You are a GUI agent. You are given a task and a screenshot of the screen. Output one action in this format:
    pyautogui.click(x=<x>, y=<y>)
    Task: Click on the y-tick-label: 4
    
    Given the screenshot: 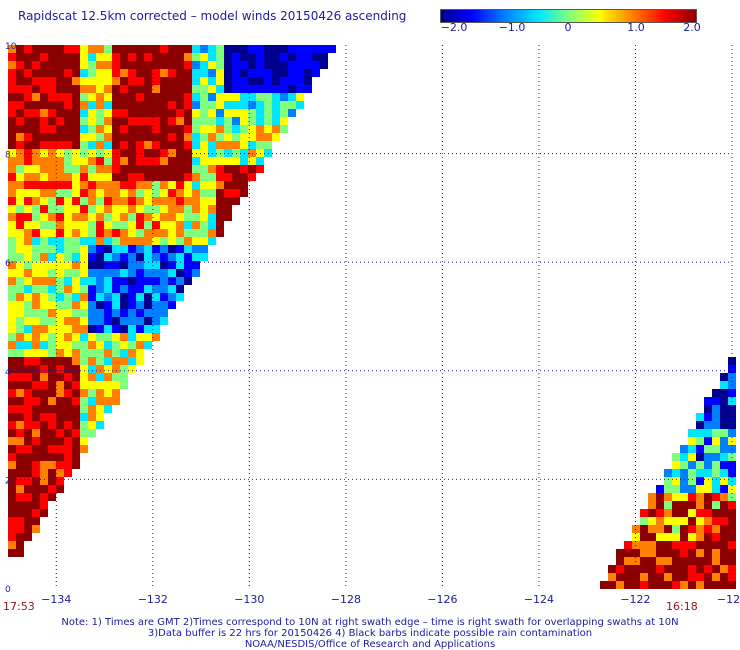 What is the action you would take?
    pyautogui.click(x=8, y=373)
    